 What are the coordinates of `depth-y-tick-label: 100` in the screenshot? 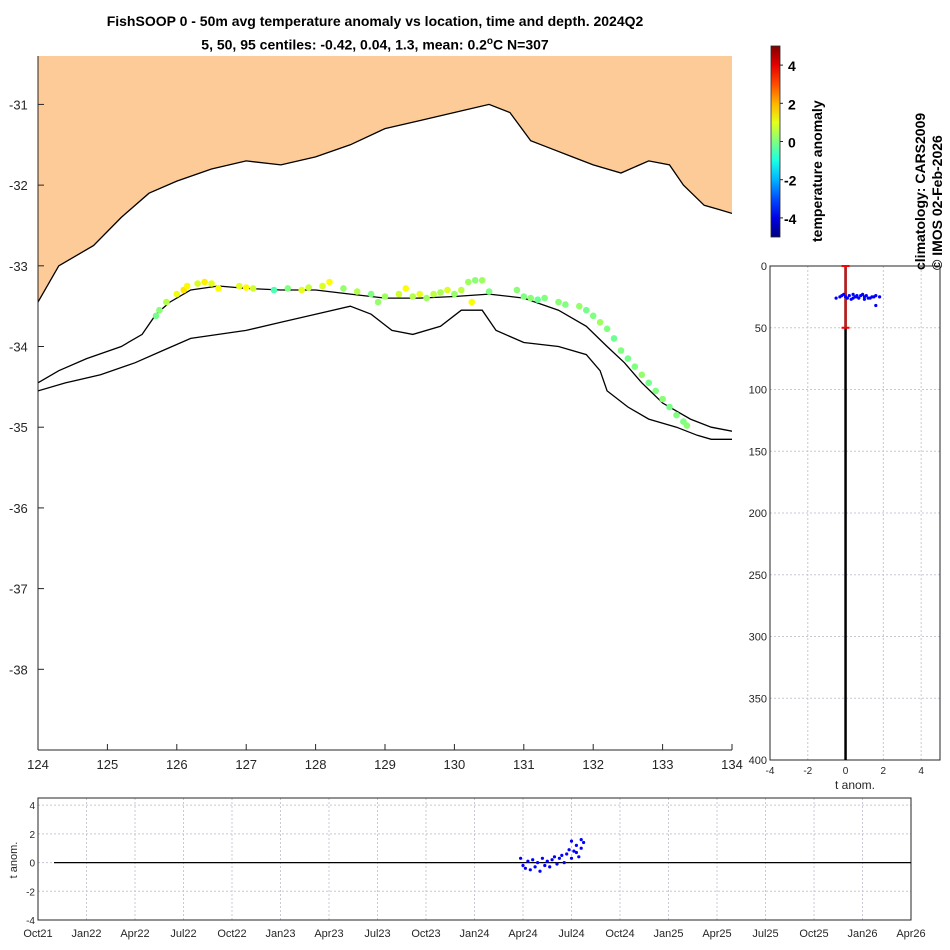 It's located at (758, 391).